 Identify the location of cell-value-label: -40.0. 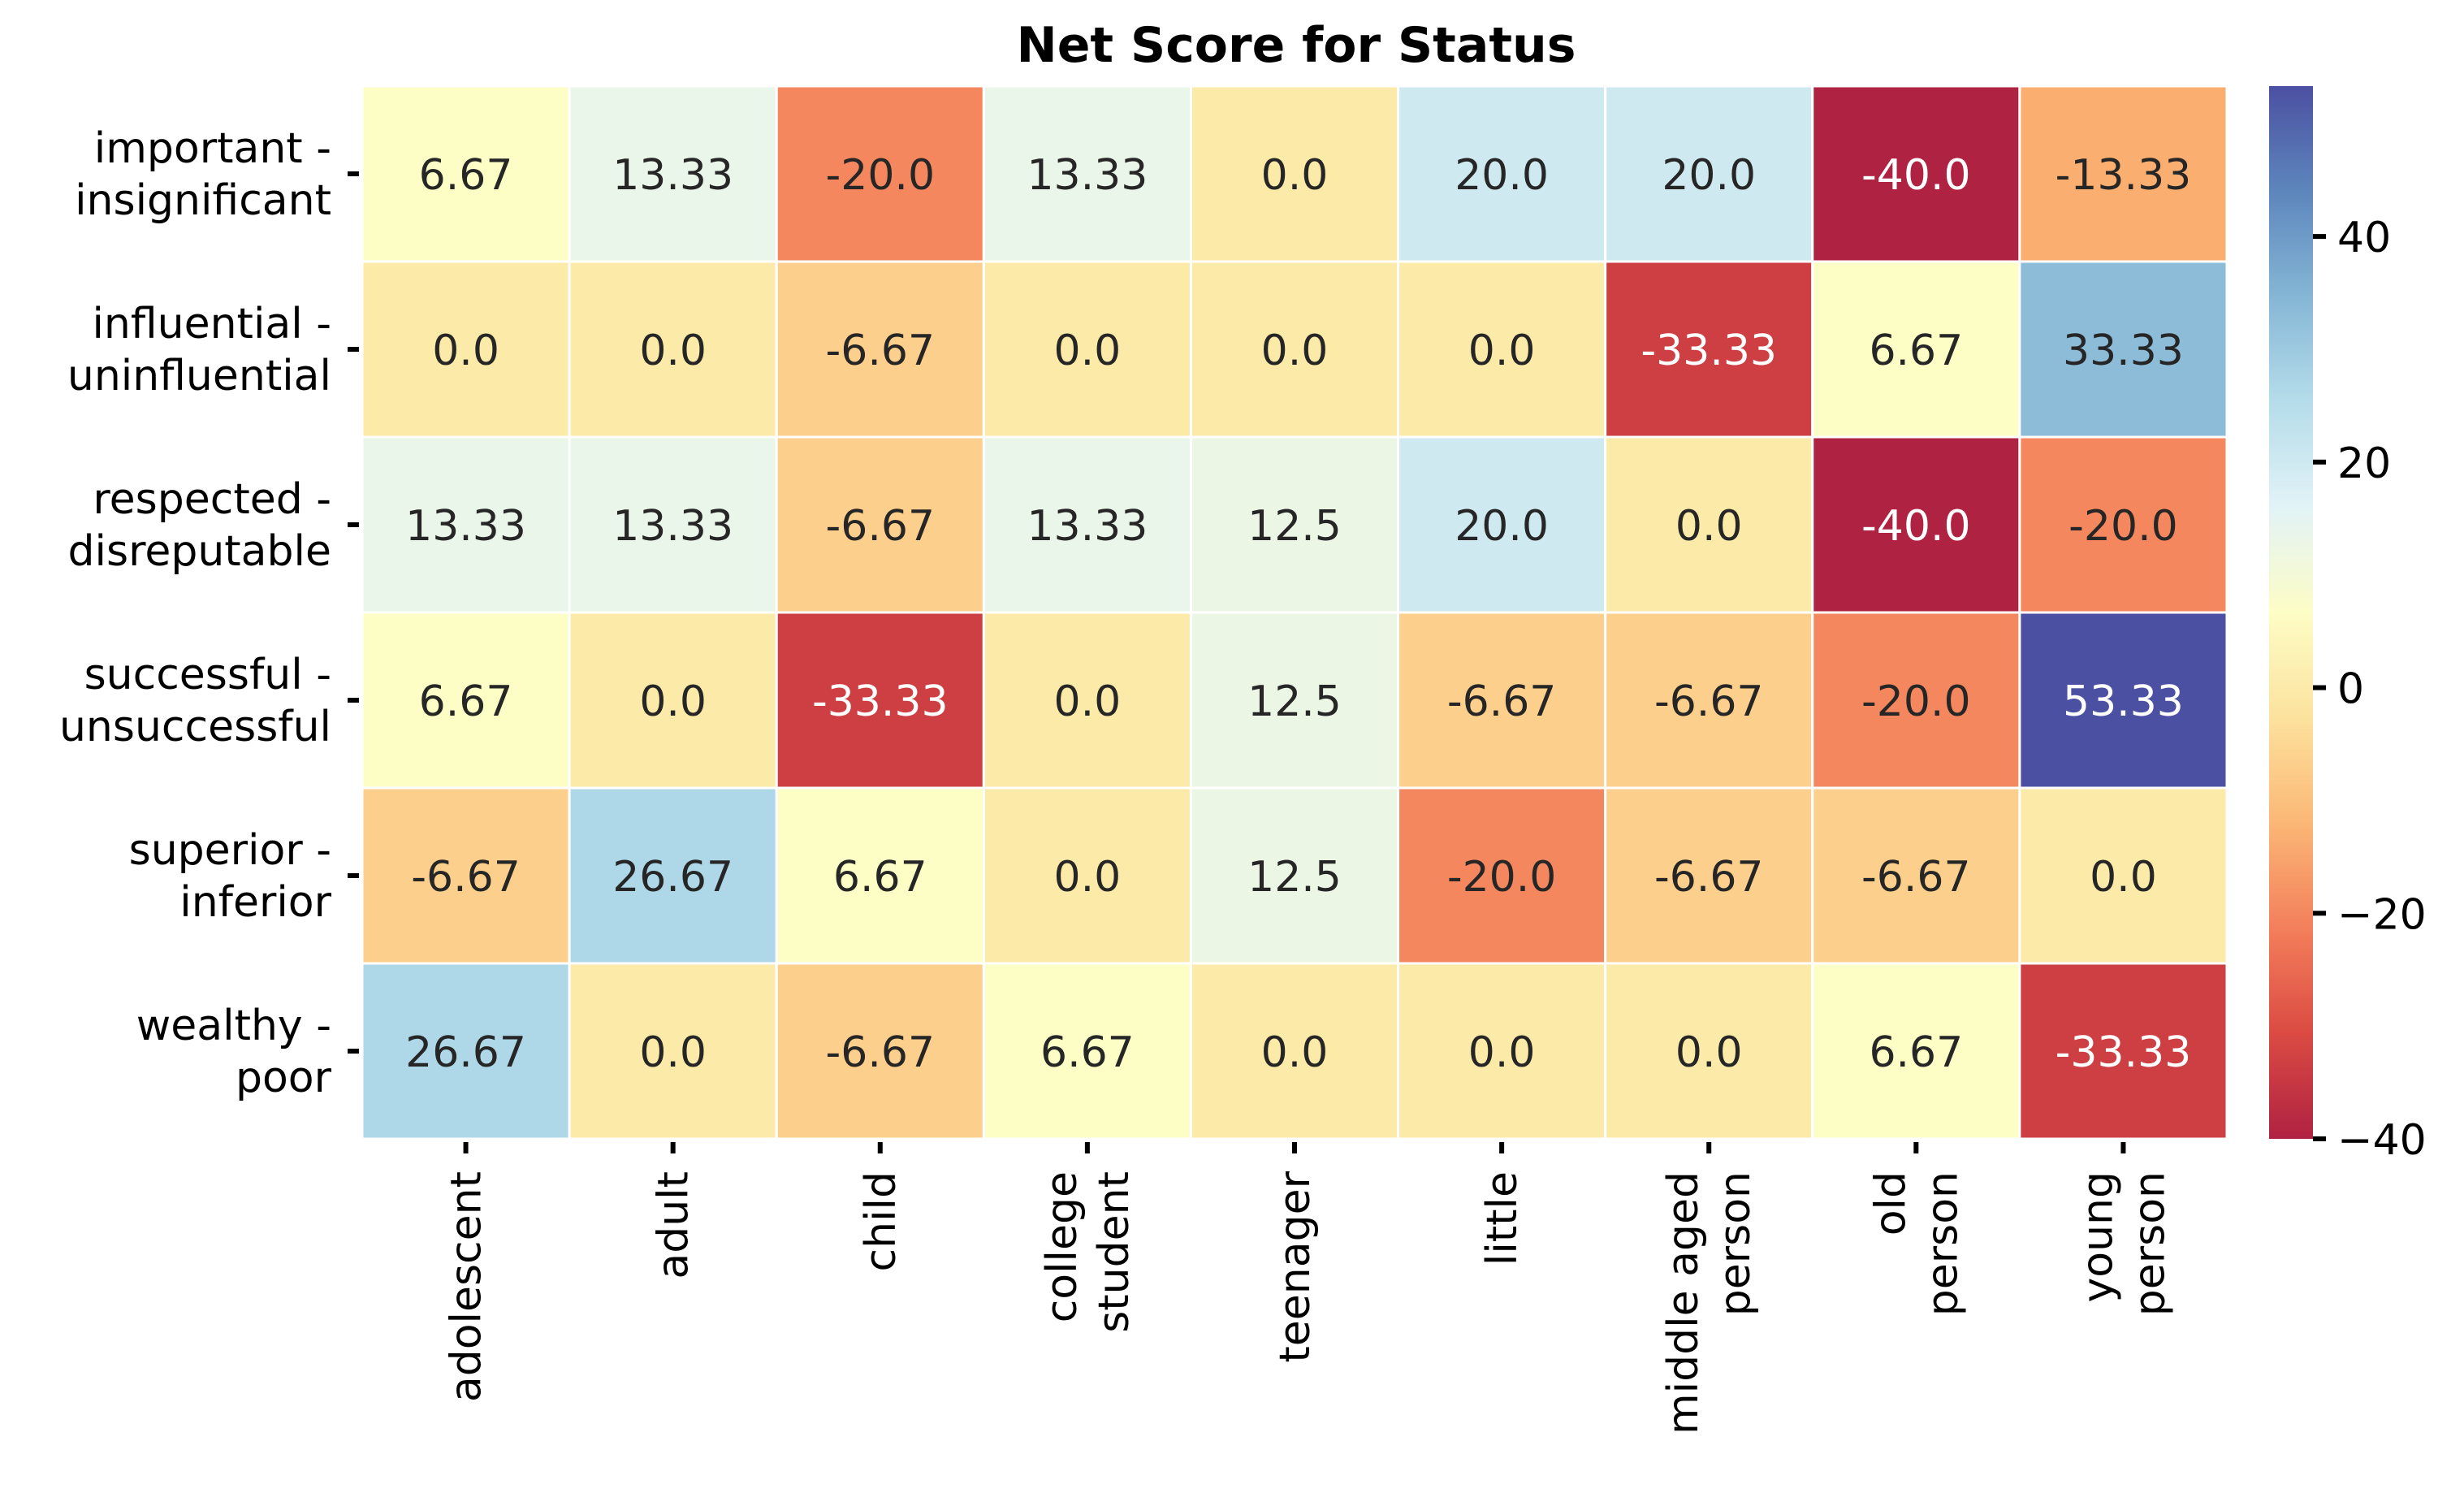
(1916, 175).